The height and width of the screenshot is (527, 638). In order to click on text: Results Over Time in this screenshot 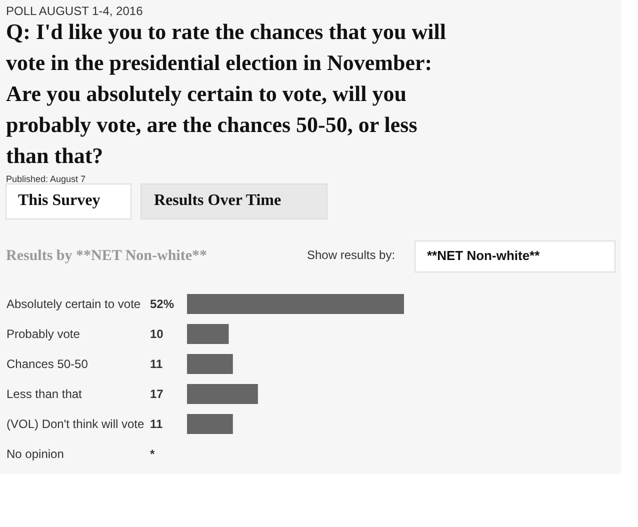, I will do `click(218, 200)`.